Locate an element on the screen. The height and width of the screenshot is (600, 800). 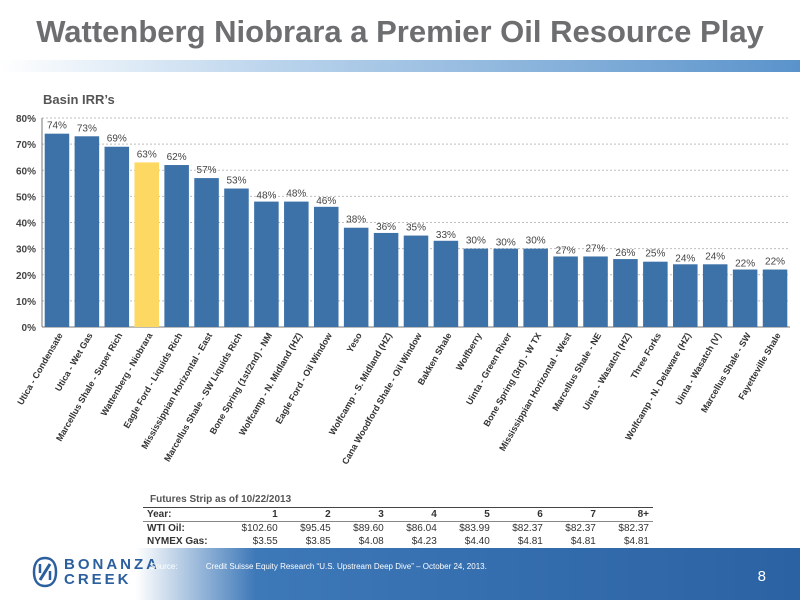
x-tick-label: Wolfberry is located at coordinates (469, 351).